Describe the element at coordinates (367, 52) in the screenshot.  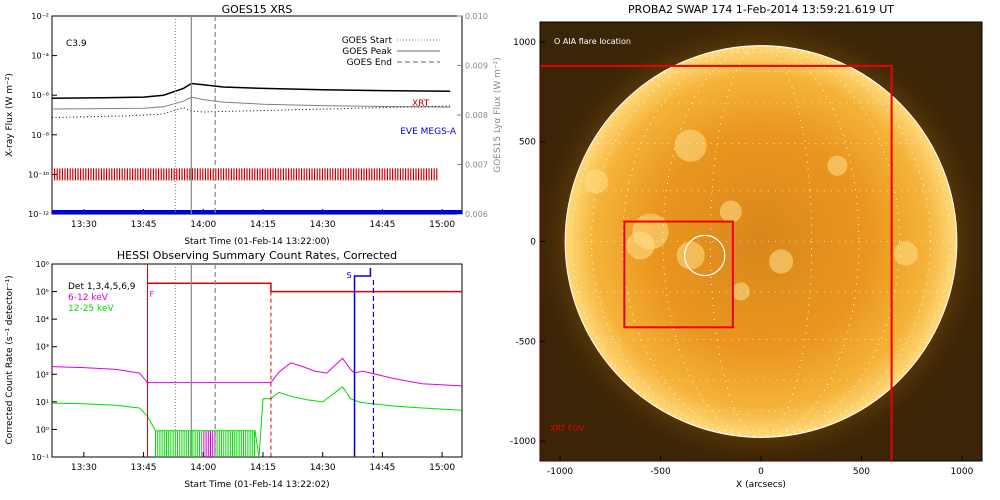
I see `goes-legend-peak: GOES Peak` at that location.